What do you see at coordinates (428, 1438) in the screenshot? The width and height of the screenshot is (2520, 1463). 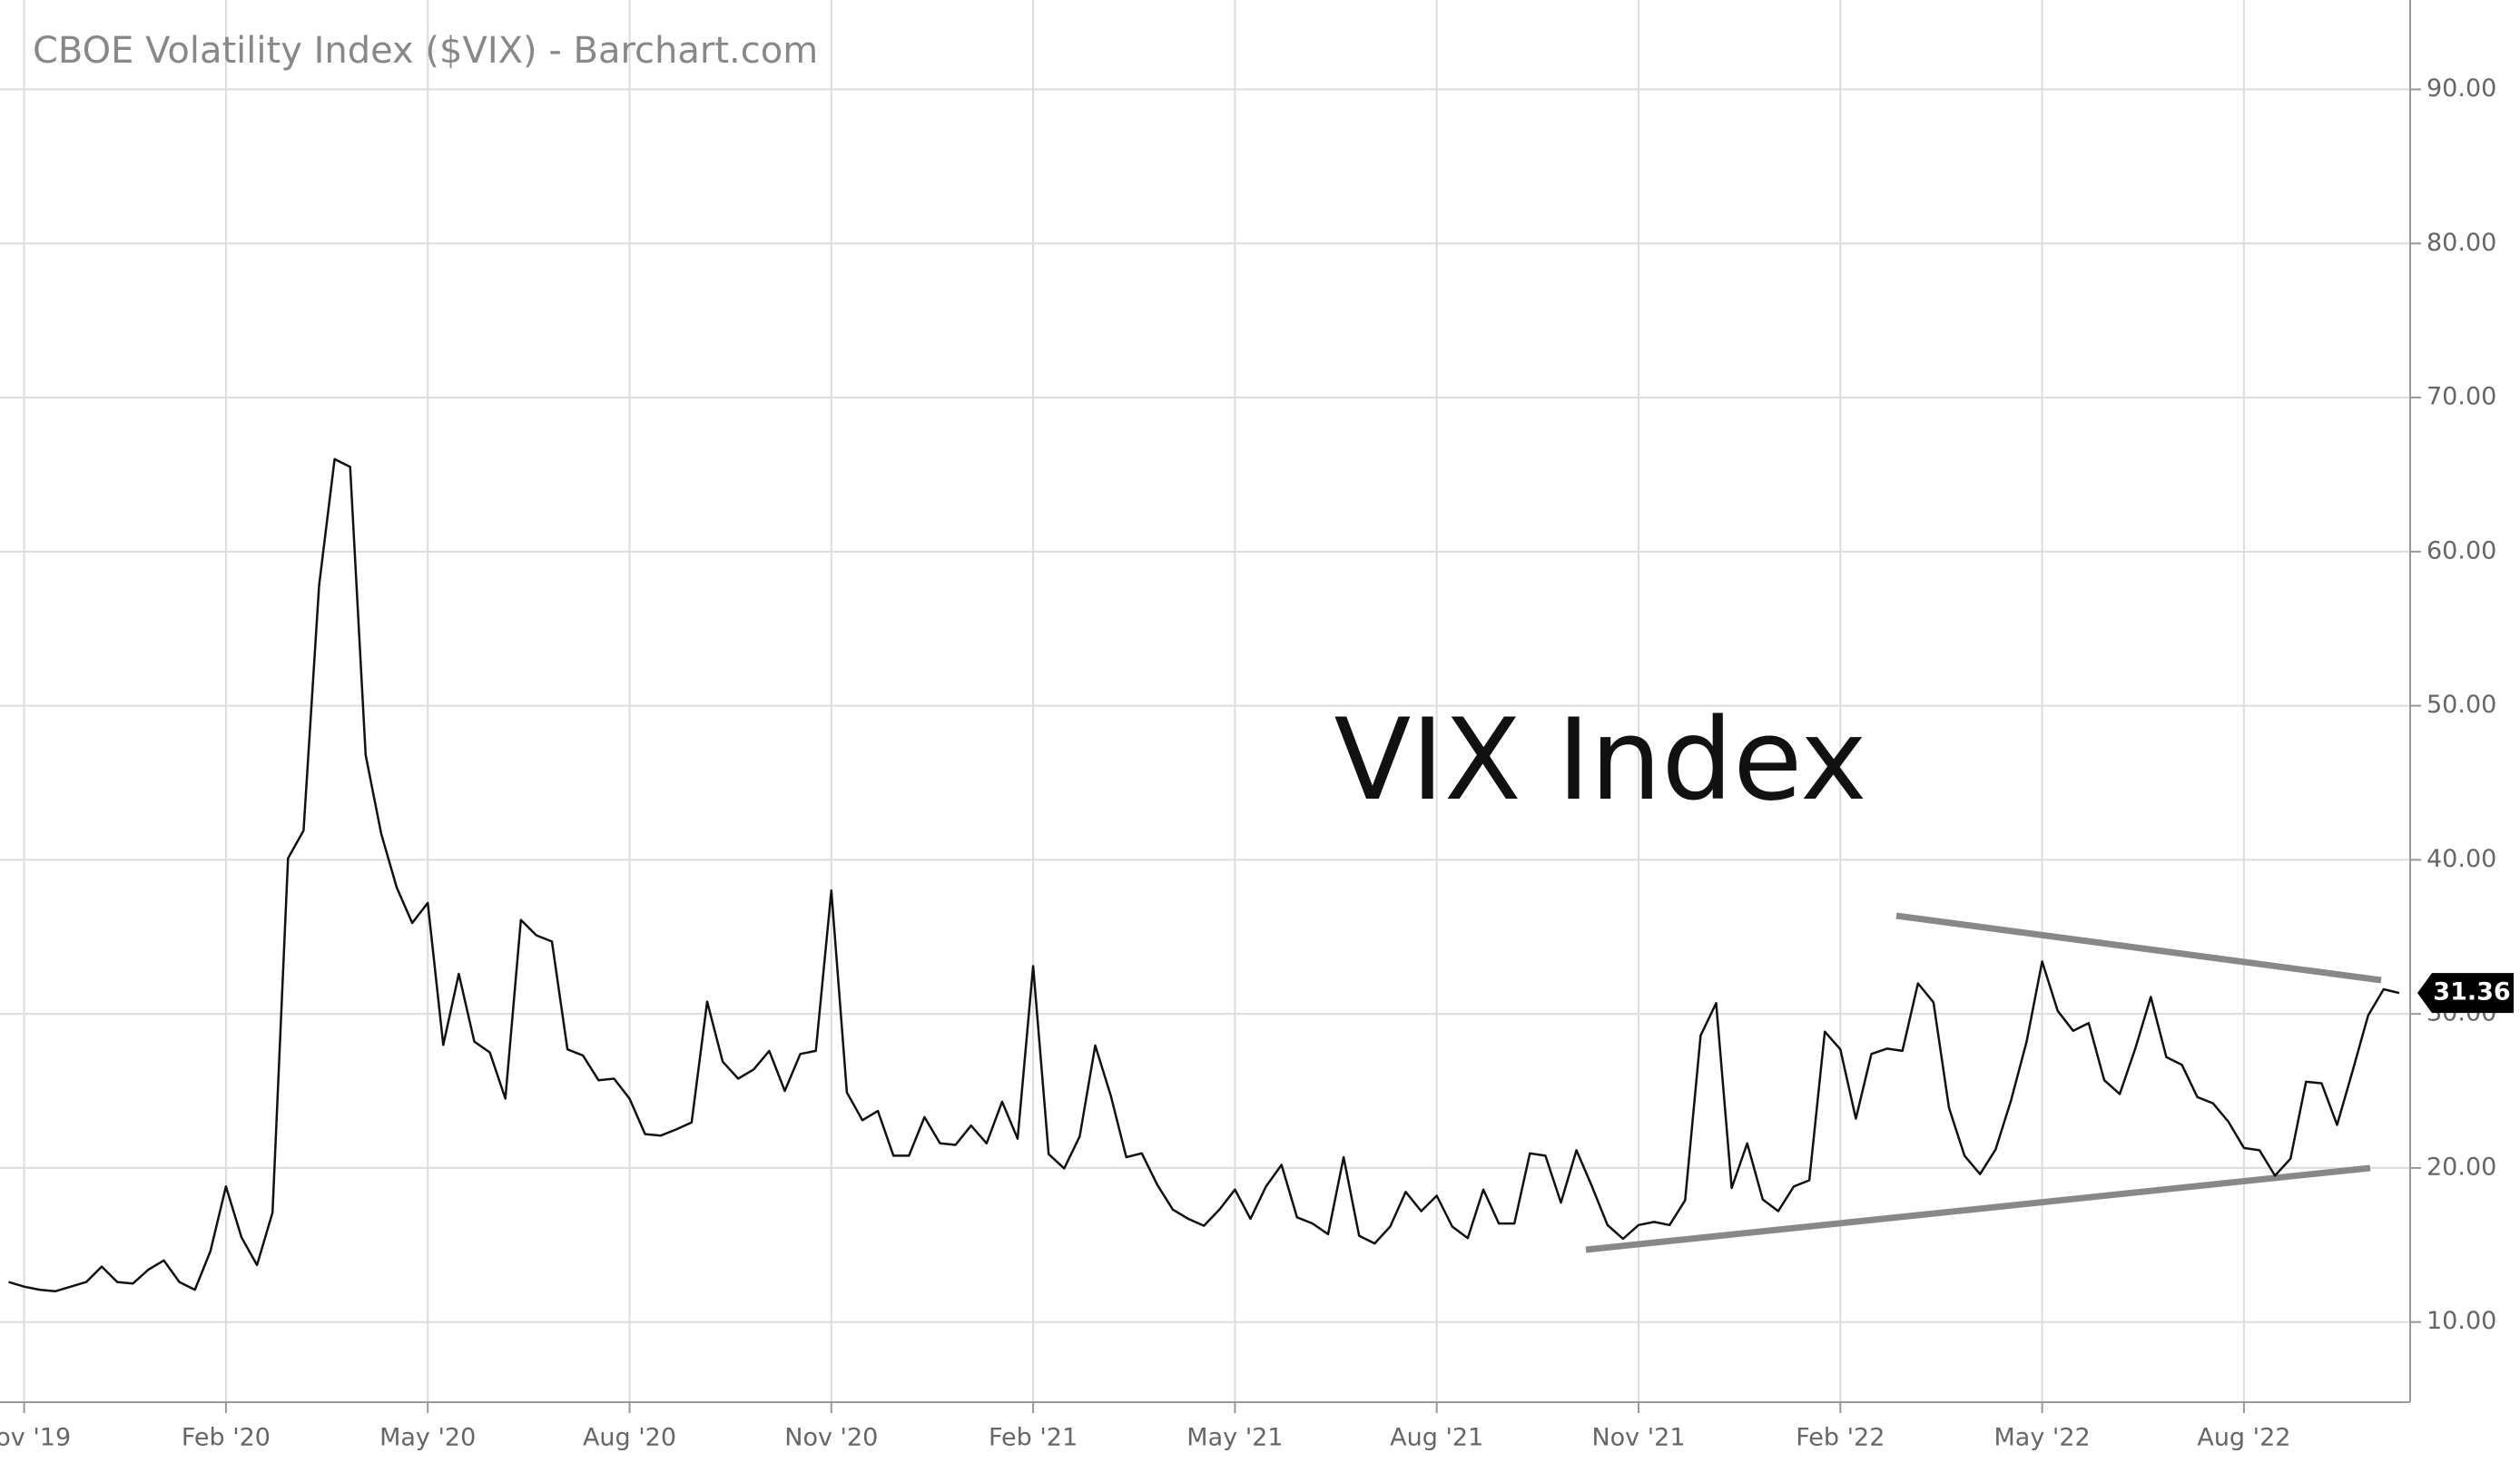 I see `x-tick-label: May '20` at bounding box center [428, 1438].